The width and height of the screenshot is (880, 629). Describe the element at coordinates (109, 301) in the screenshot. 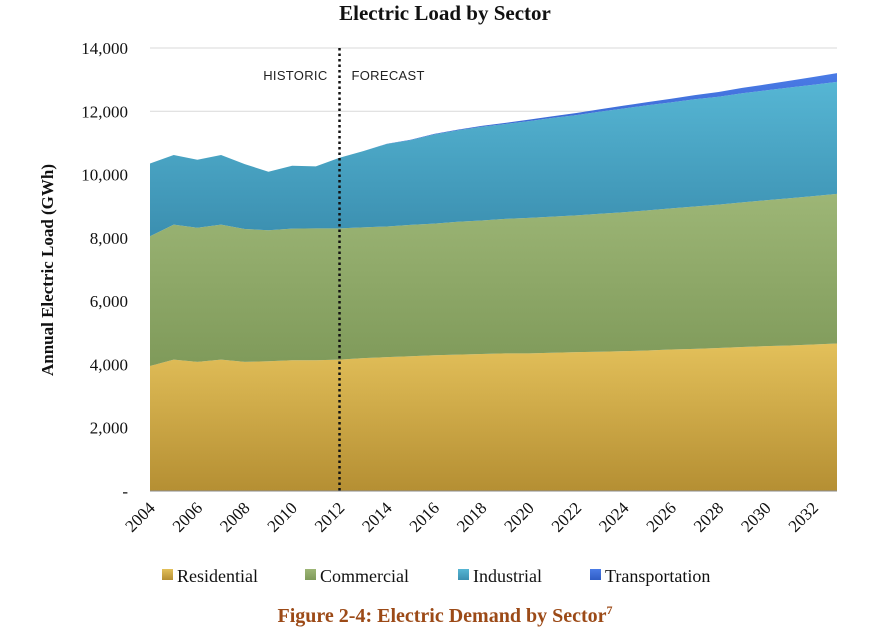

I see `y-tick-label-3: 6,000` at that location.